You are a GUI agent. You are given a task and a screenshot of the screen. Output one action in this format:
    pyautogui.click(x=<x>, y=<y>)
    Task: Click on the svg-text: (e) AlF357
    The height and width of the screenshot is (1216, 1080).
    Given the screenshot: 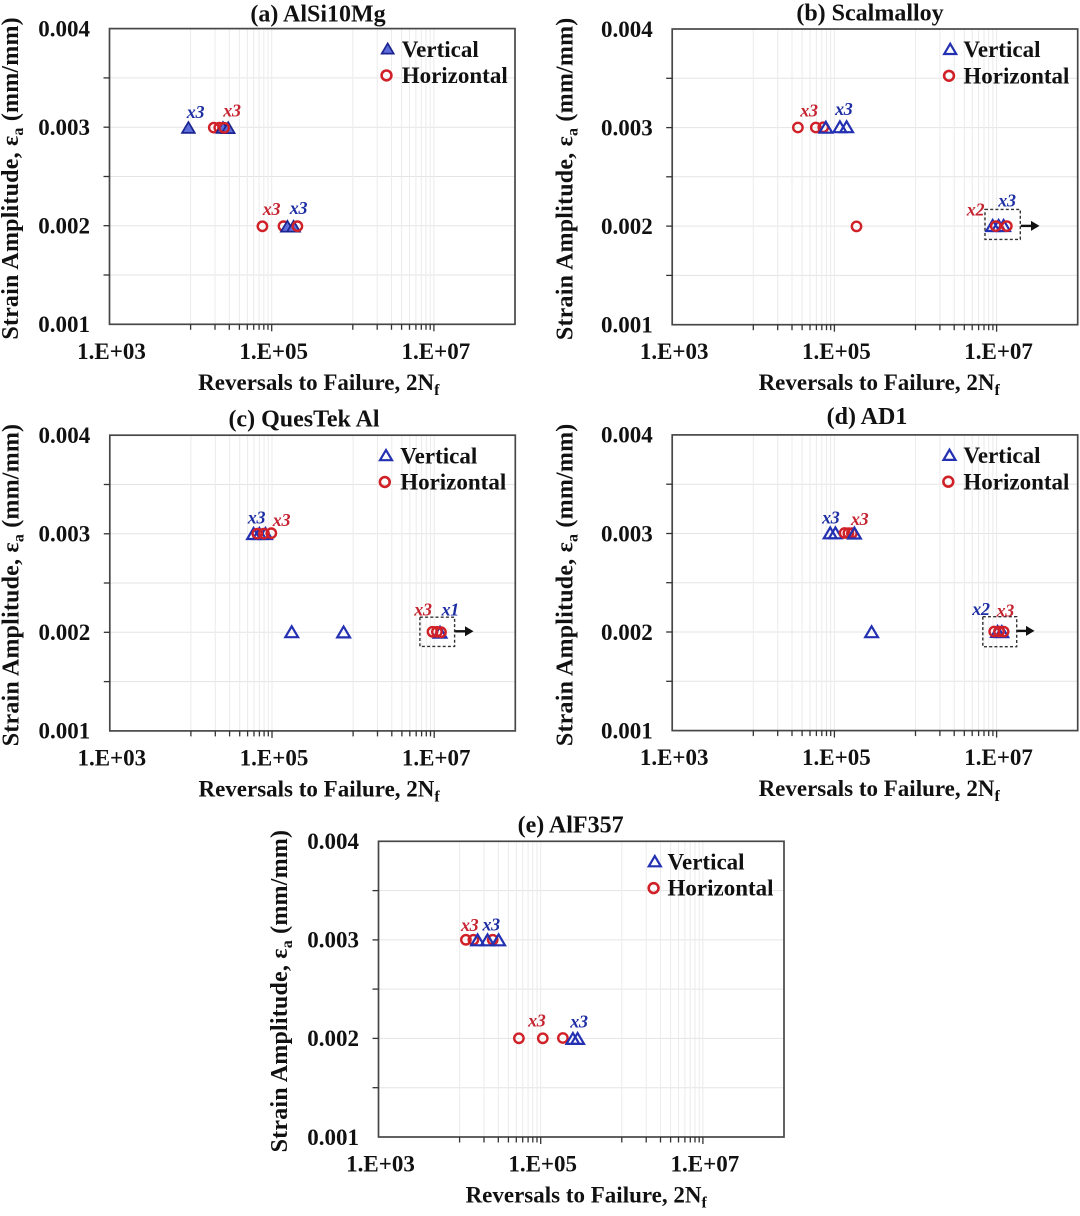 What is the action you would take?
    pyautogui.click(x=571, y=826)
    